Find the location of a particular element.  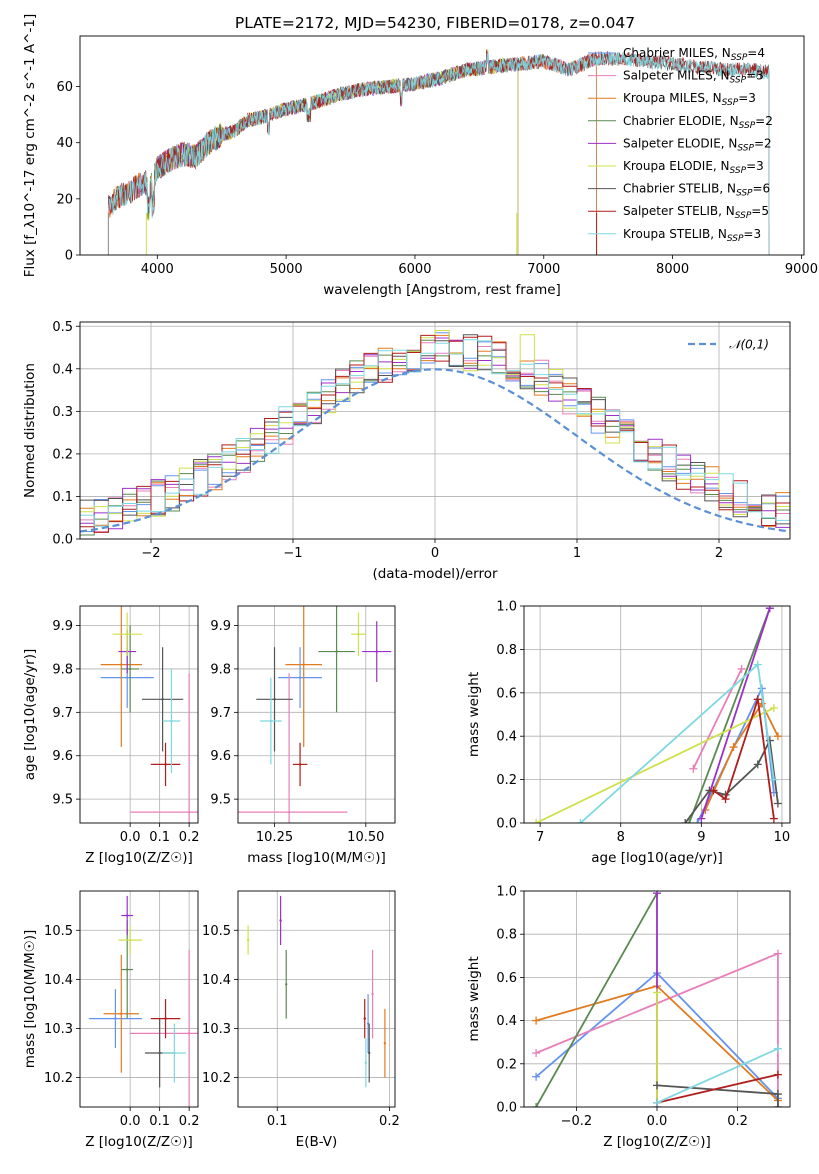

x-tick-label: −1 is located at coordinates (292, 553).